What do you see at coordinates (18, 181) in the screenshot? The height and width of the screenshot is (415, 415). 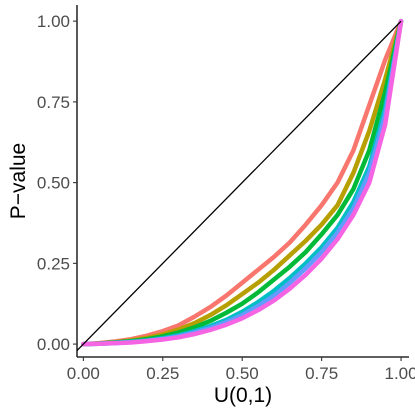 I see `y-axis-title: P−value` at bounding box center [18, 181].